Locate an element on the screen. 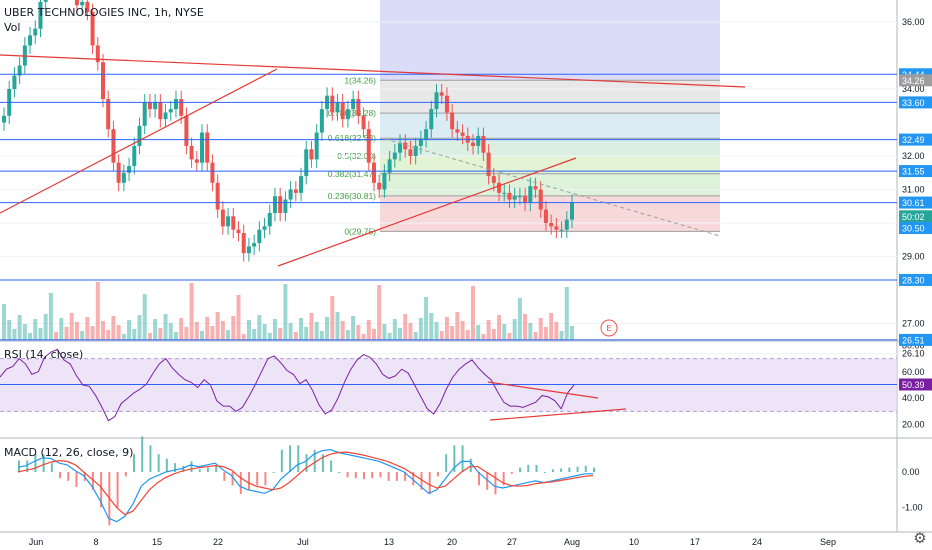 Image resolution: width=932 pixels, height=550 pixels. price-badge-label: 28.30 is located at coordinates (913, 280).